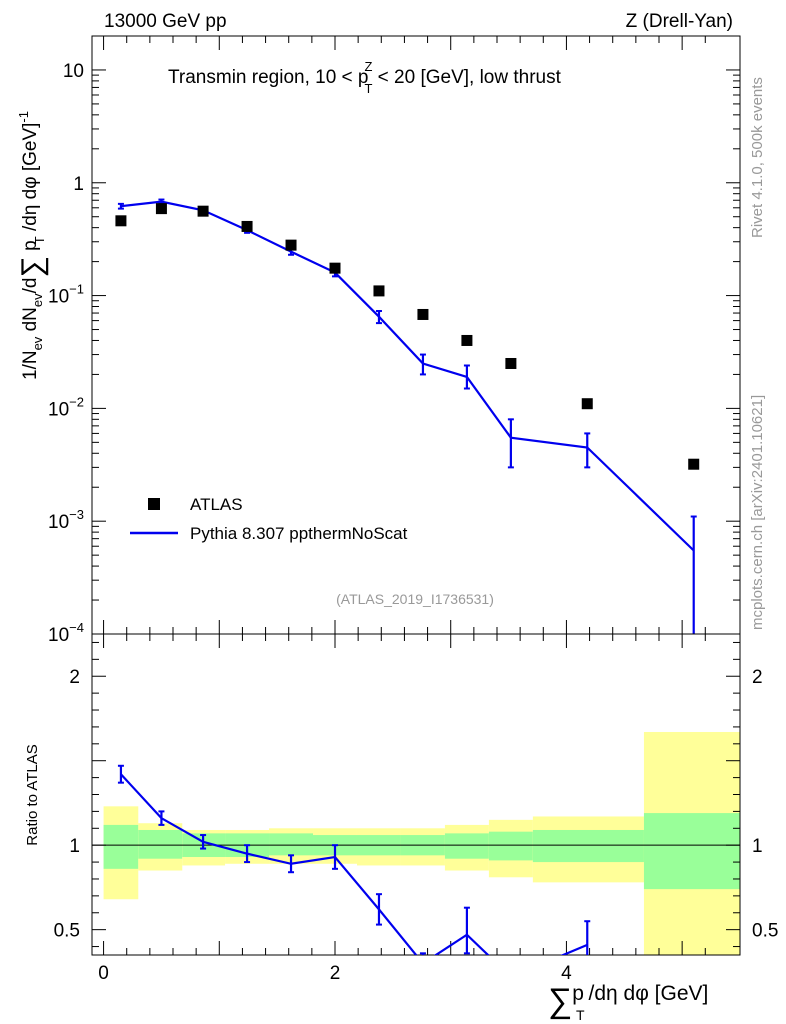 The height and width of the screenshot is (1024, 786). I want to click on rivet-label: Rivet 4.1.0, 500k events, so click(757, 157).